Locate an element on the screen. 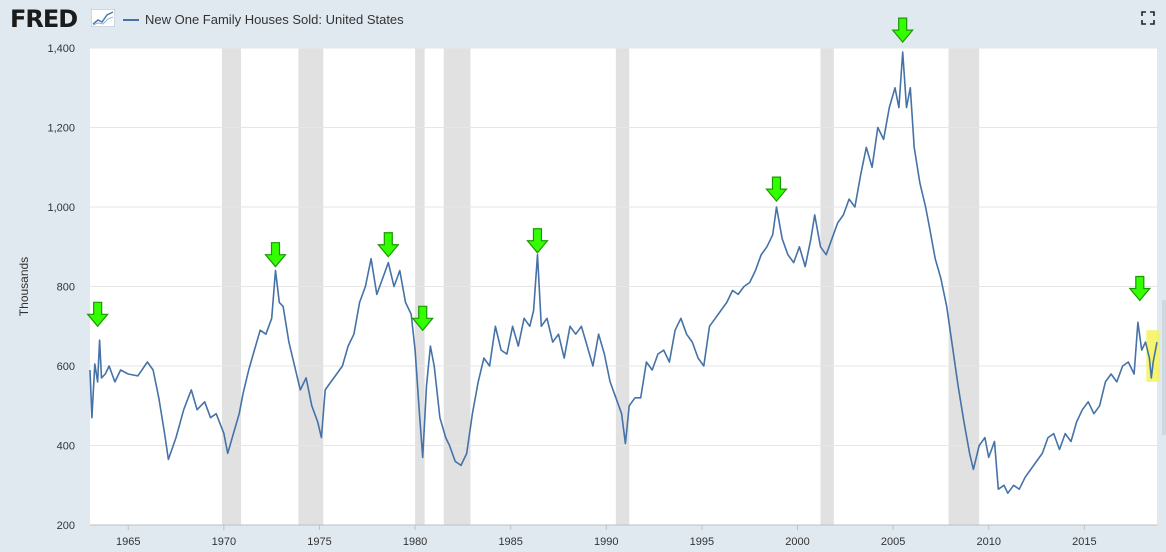 Image resolution: width=1166 pixels, height=552 pixels. y-tick-label: 800 is located at coordinates (66, 288).